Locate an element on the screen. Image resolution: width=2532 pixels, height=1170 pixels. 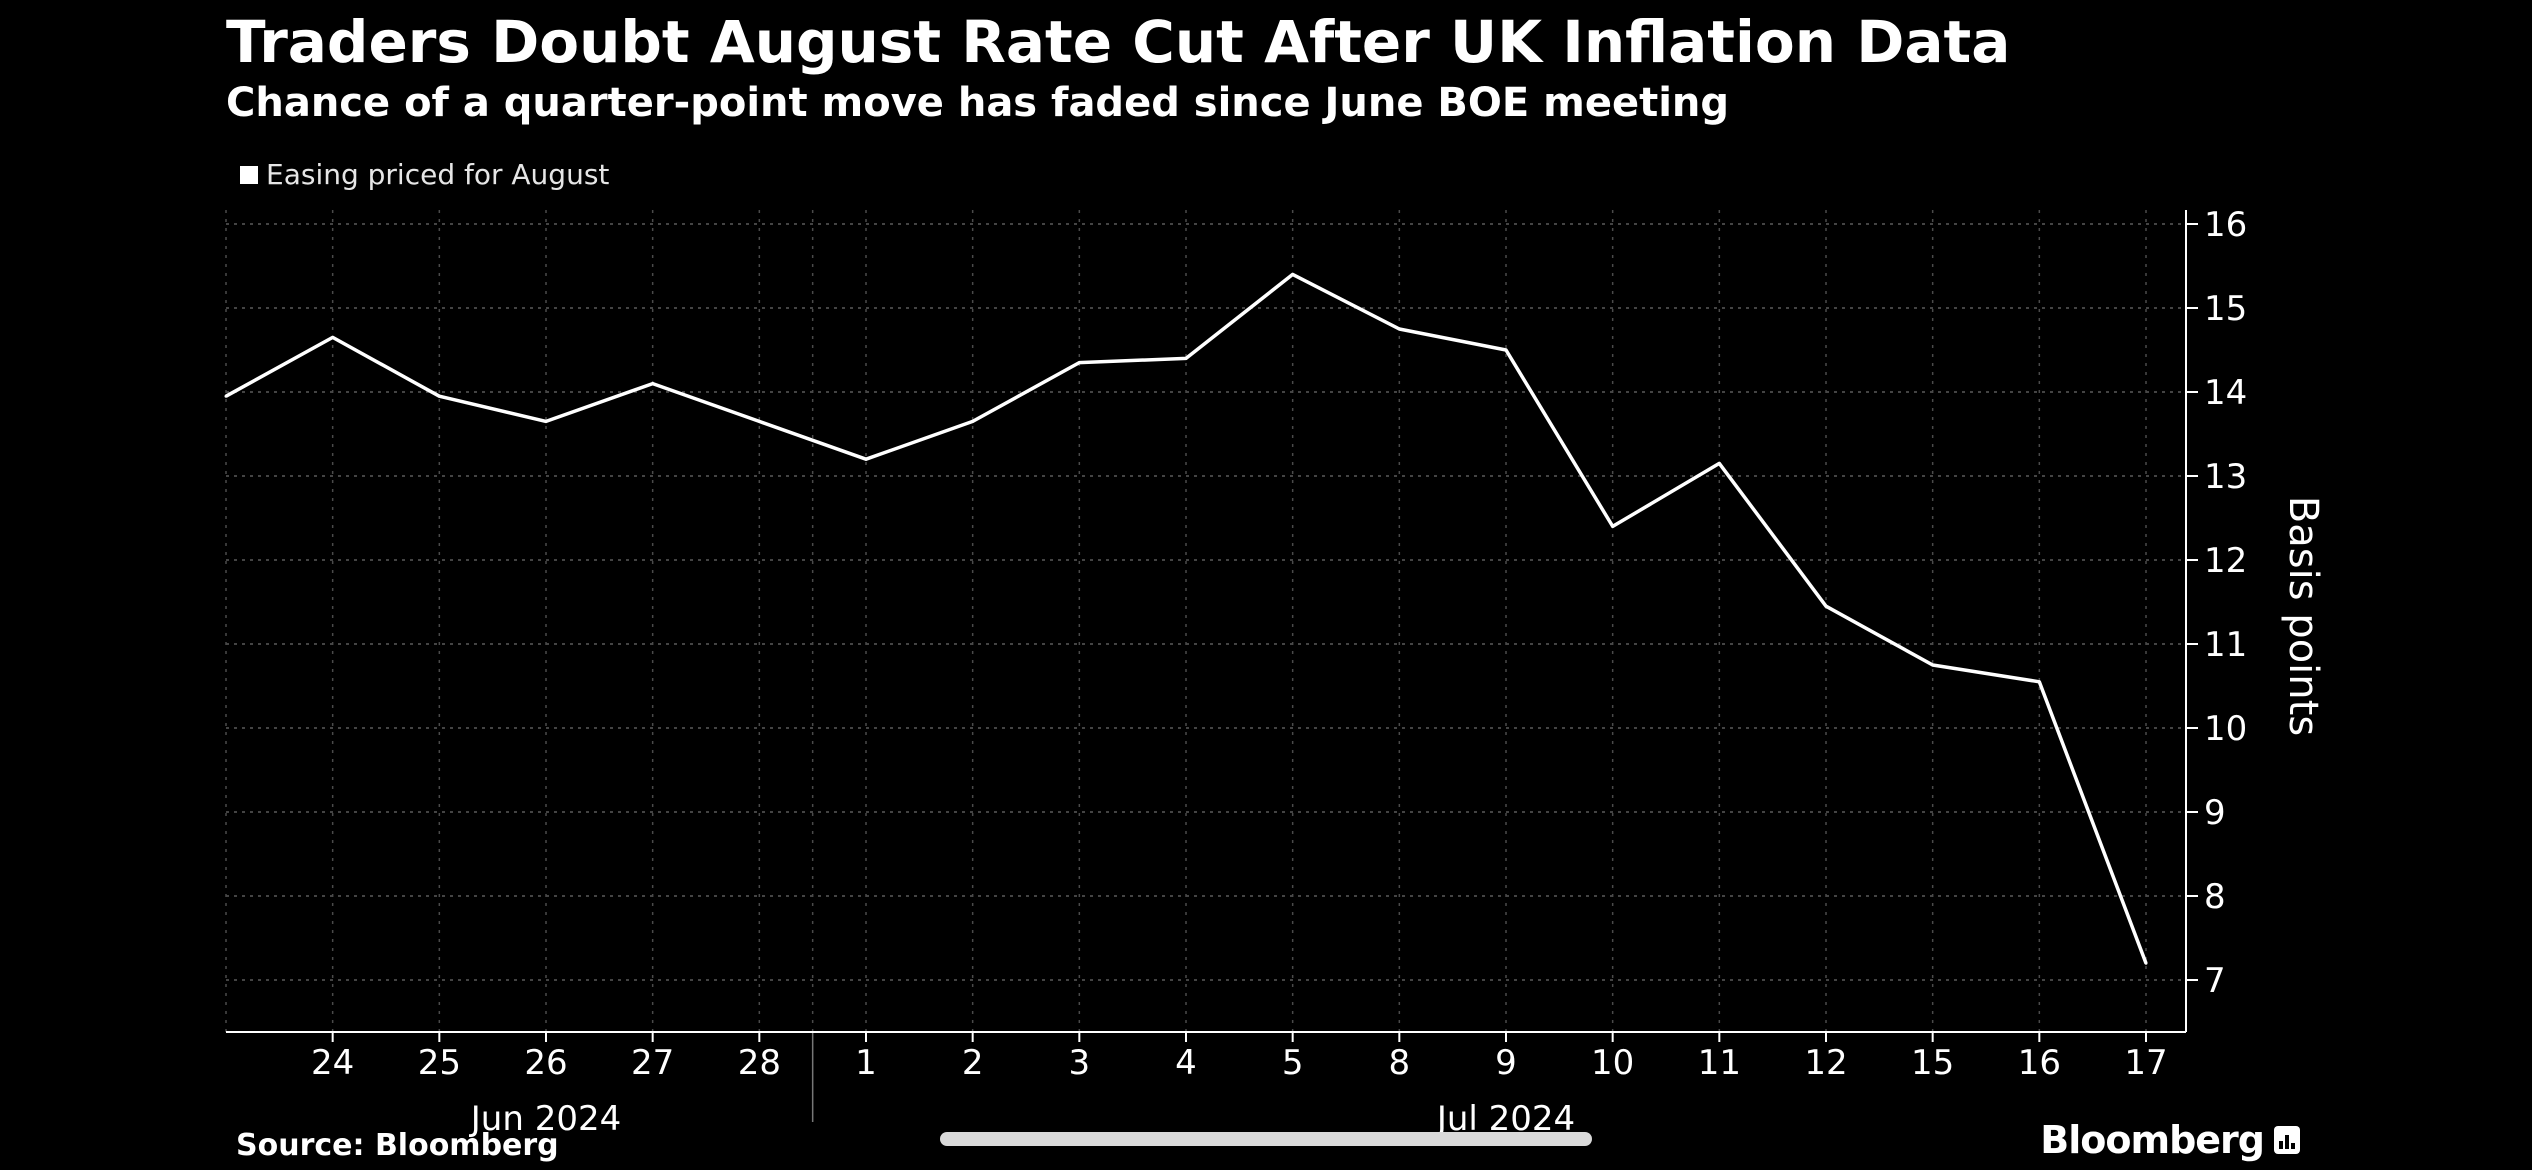
x-tick-label: 3 is located at coordinates (1080, 1063).